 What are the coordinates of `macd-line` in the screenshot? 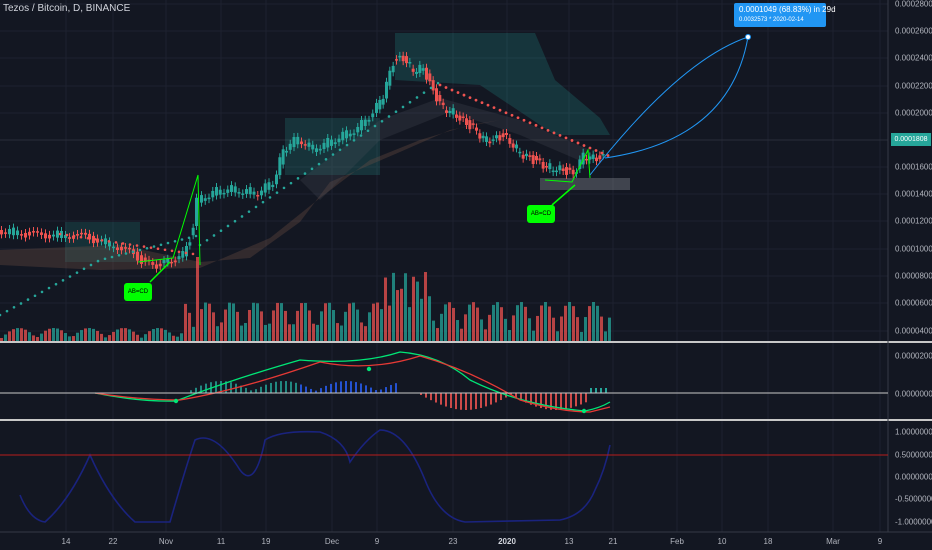 It's located at (352, 381).